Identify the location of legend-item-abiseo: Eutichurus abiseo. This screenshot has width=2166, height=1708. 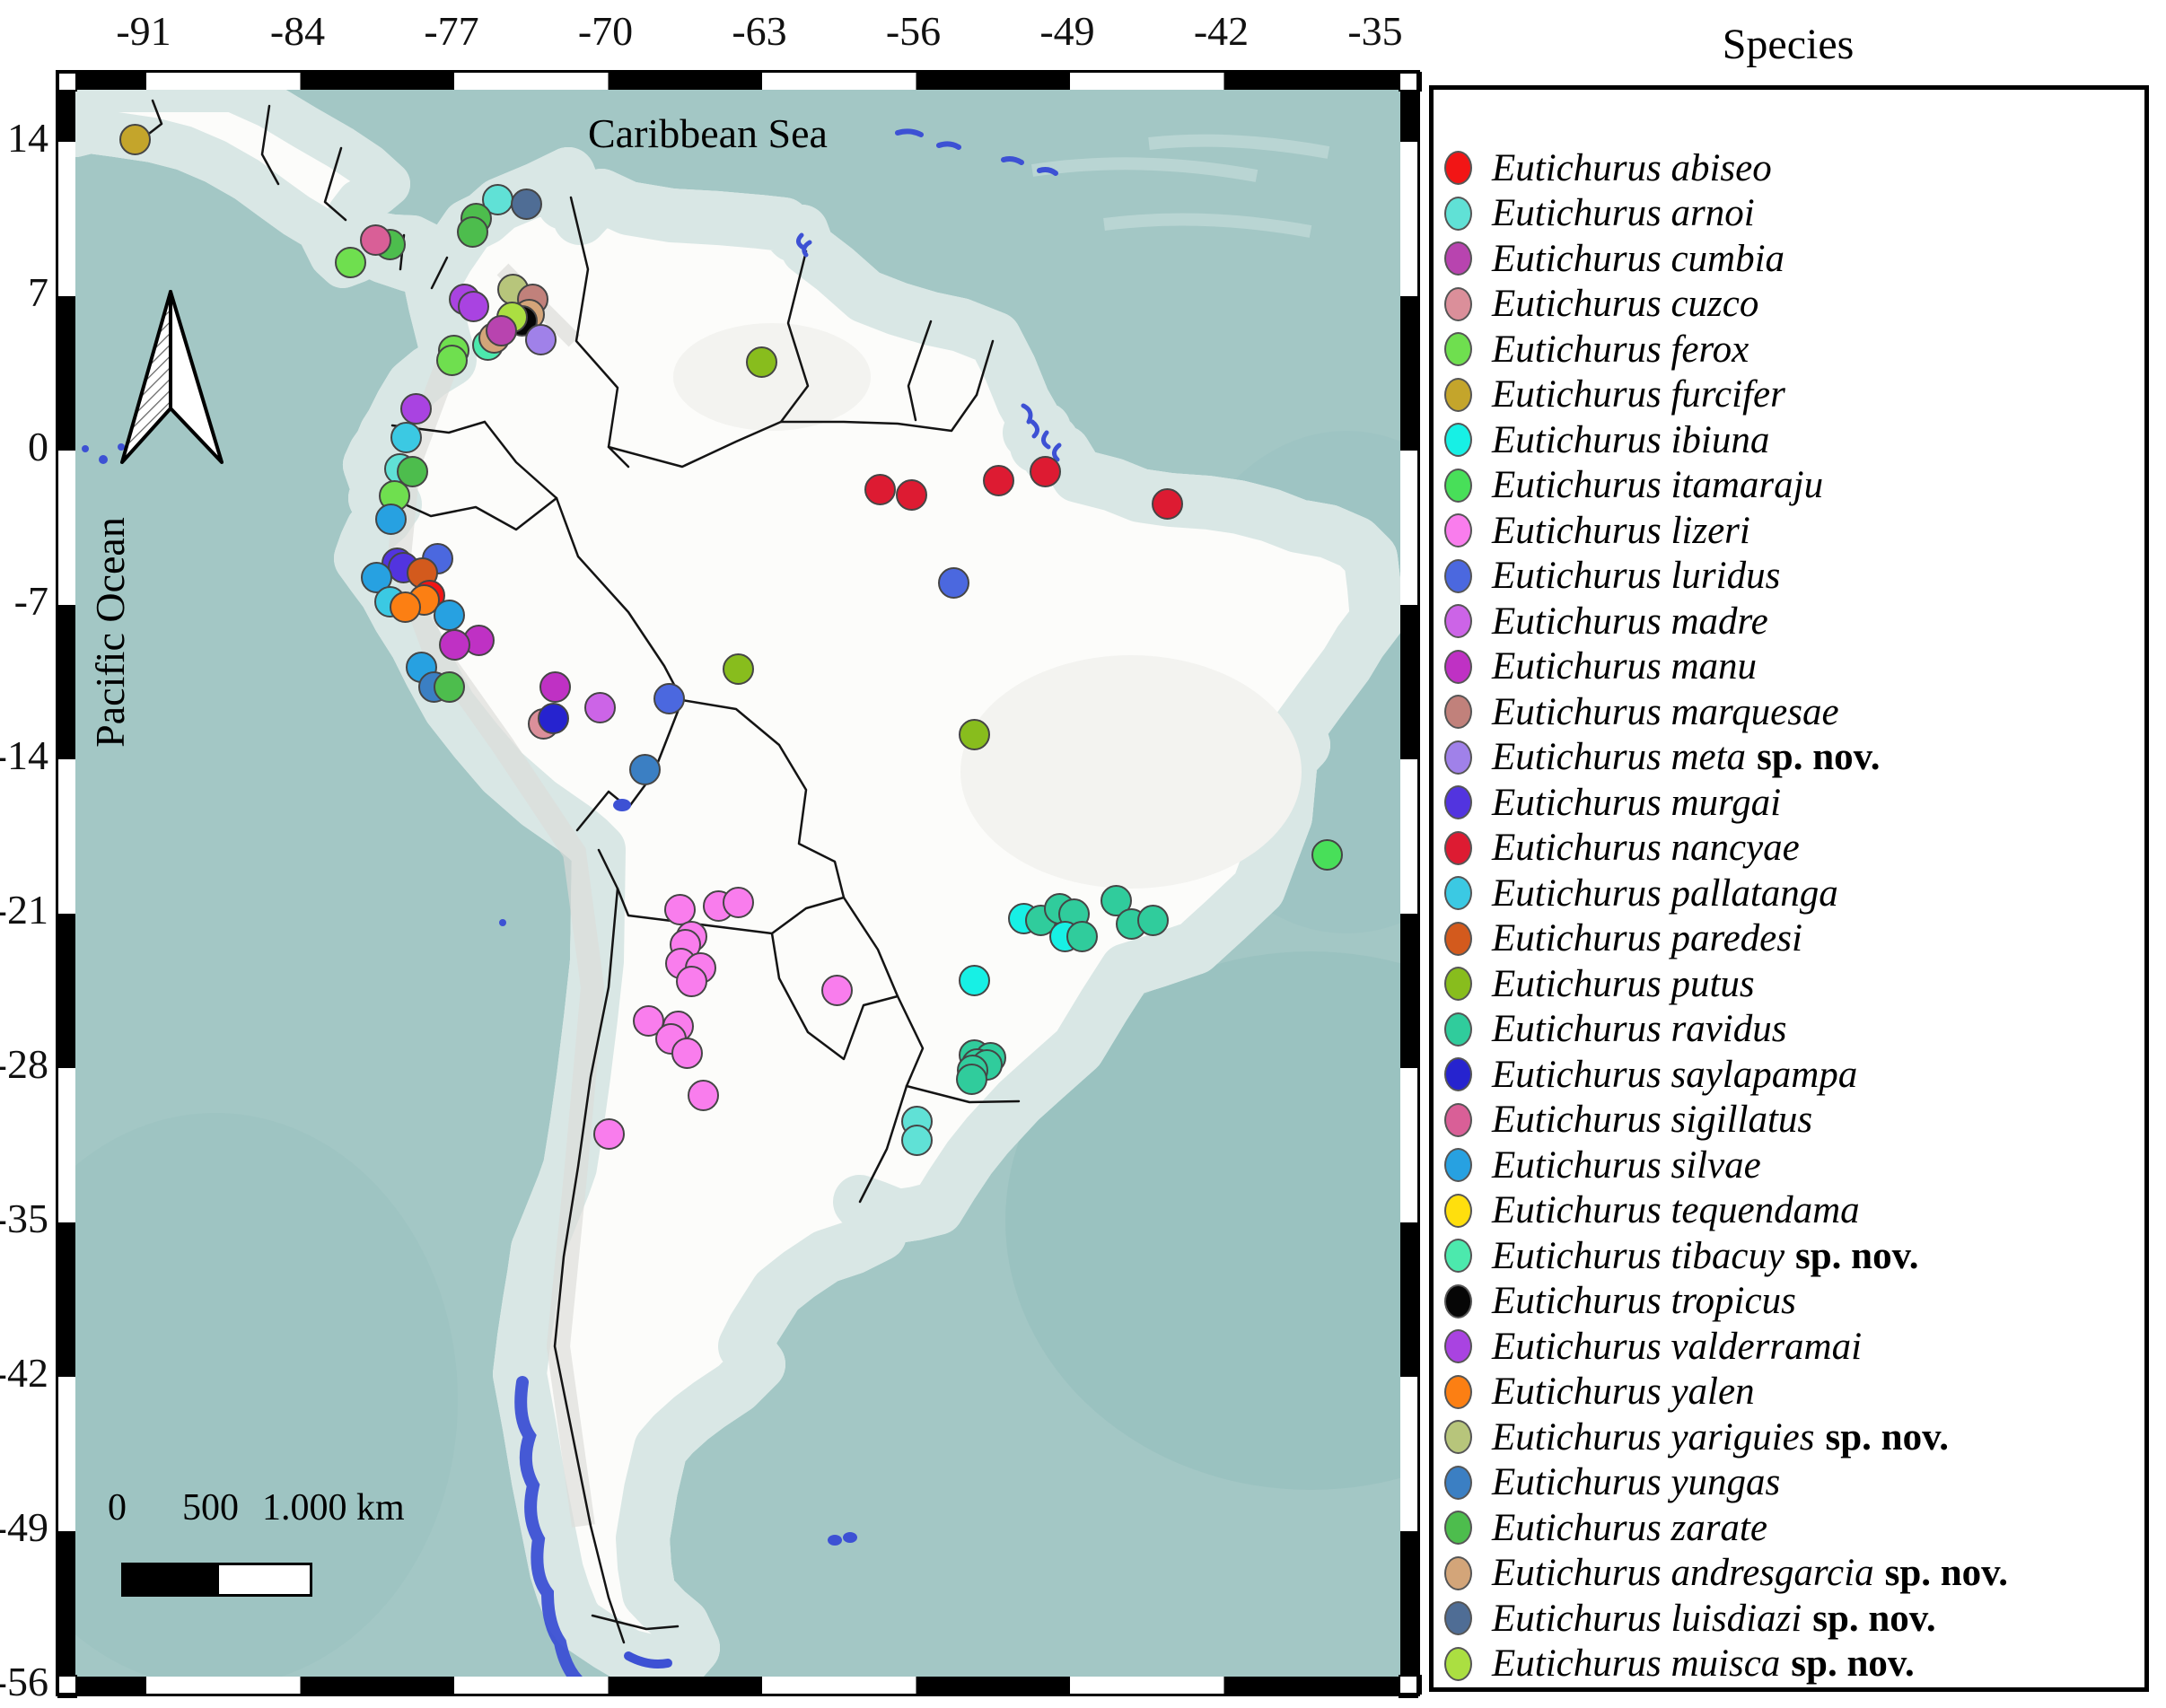
(1789, 167).